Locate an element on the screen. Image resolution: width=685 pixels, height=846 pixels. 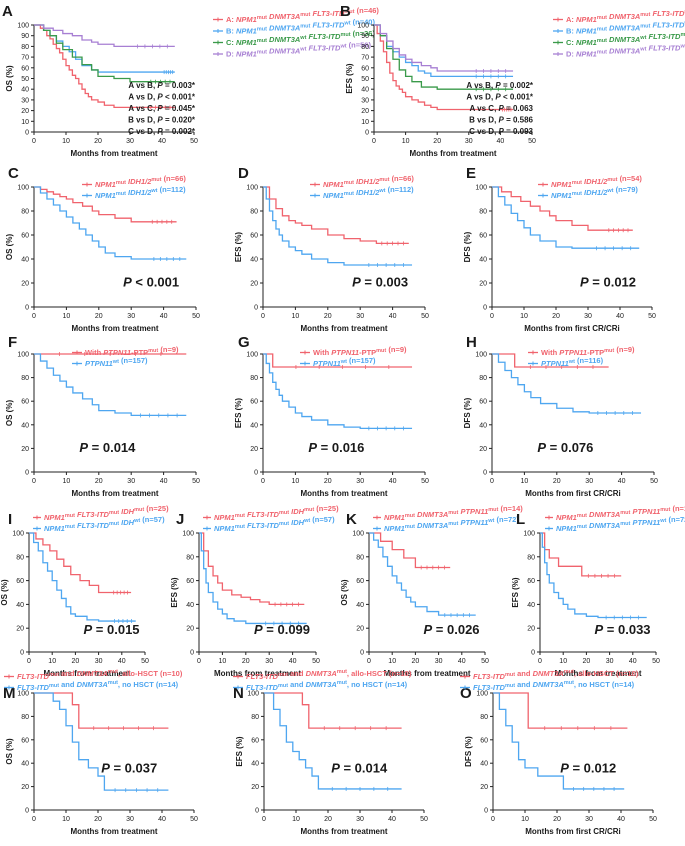
legend-label: NPM1mut IDH1/2wt (n=112) is located at coordinates (368, 192).